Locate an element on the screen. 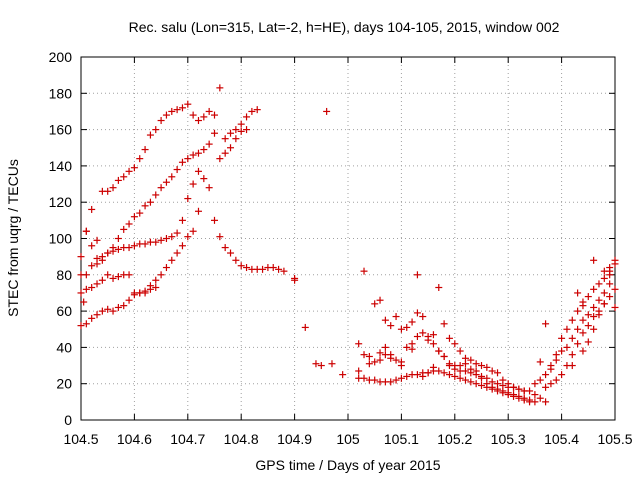 The width and height of the screenshot is (640, 480). x-tick-label: 104.6 is located at coordinates (134, 439).